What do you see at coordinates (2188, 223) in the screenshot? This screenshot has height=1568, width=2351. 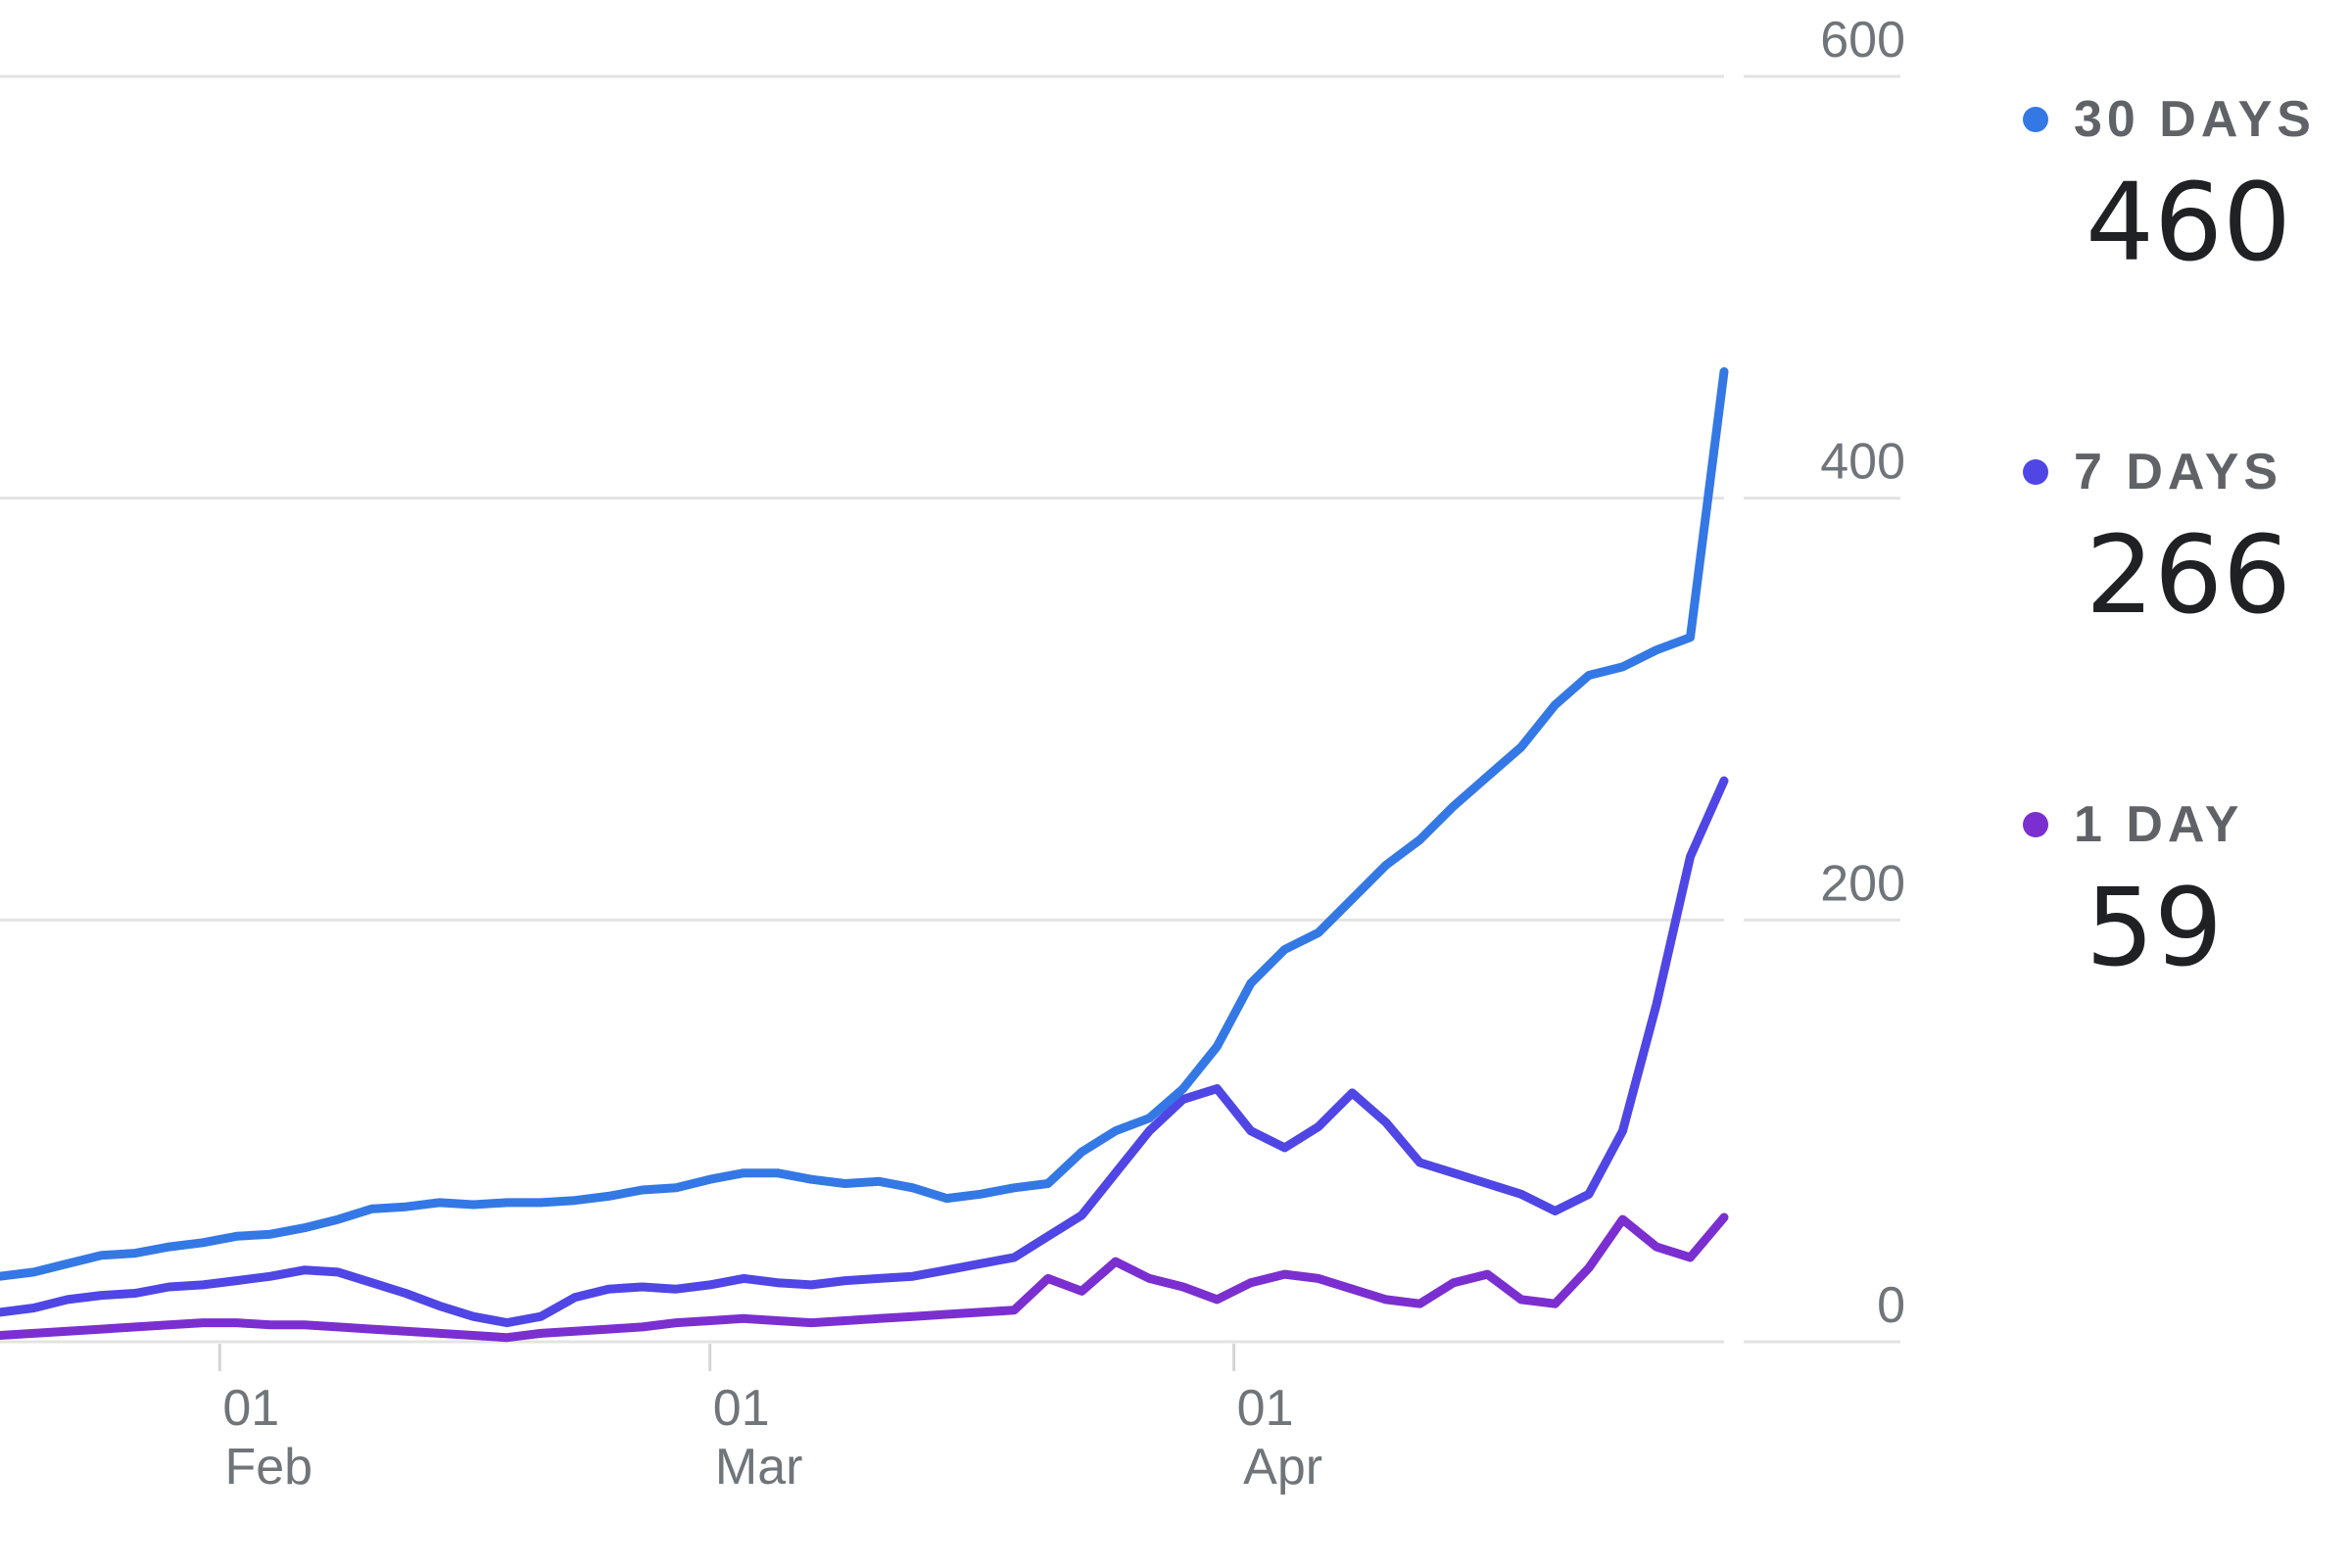 I see `legend-value: 460` at bounding box center [2188, 223].